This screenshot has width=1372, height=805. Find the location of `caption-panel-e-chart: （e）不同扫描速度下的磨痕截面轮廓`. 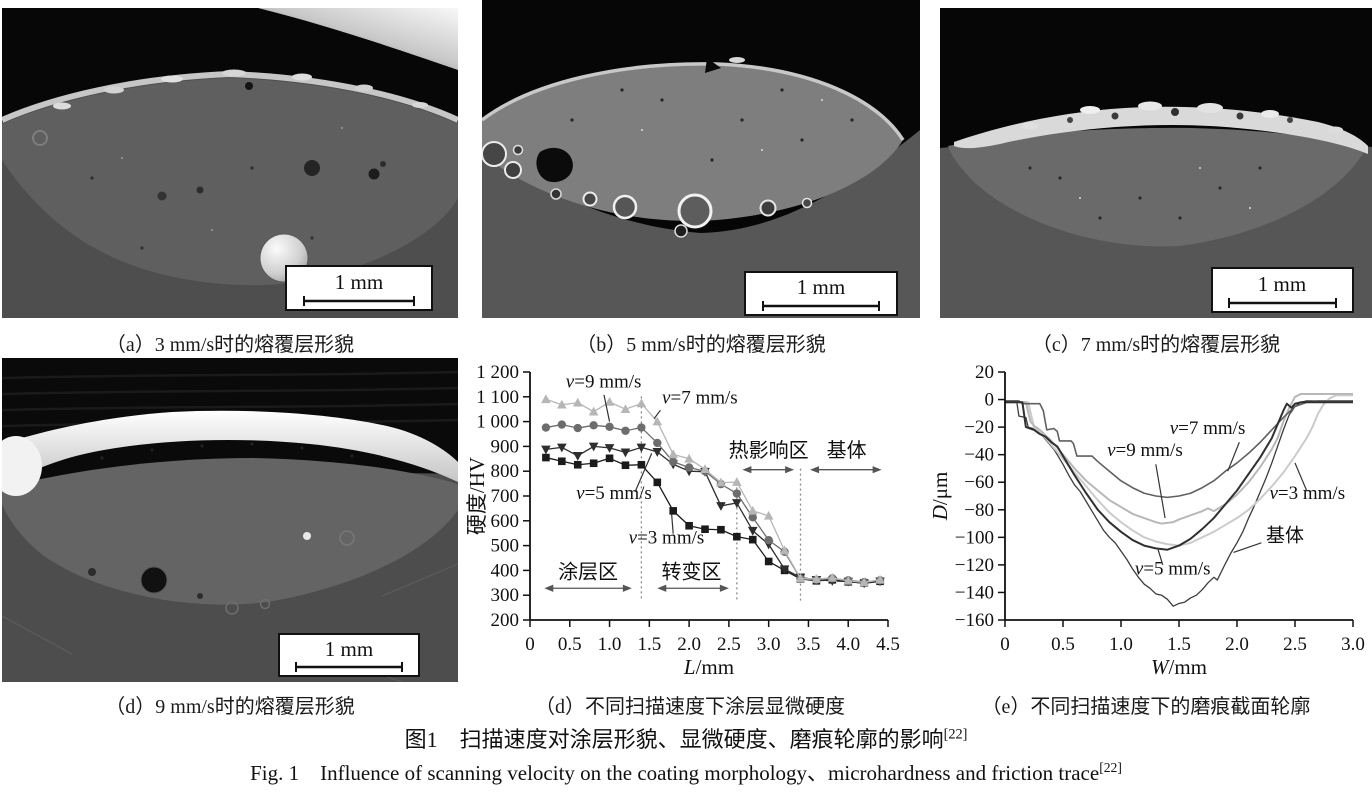

caption-panel-e-chart: （e）不同扫描速度下的磨痕截面轮廓 is located at coordinates (1146, 707).